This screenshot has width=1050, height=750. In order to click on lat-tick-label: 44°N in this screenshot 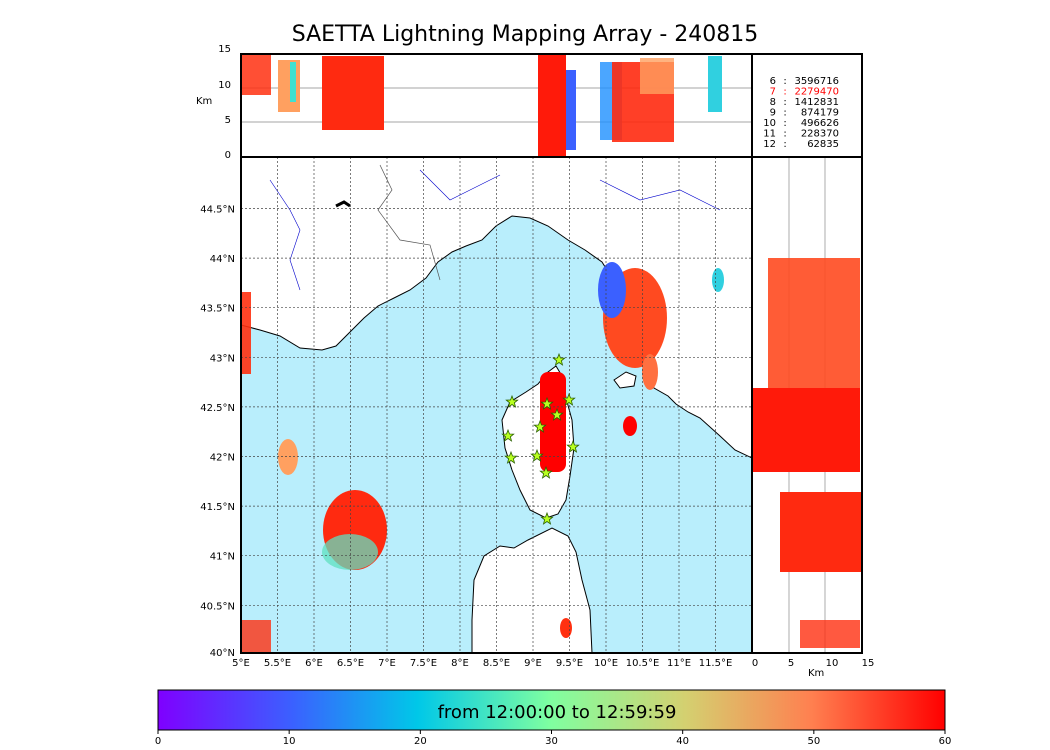, I will do `click(222, 259)`.